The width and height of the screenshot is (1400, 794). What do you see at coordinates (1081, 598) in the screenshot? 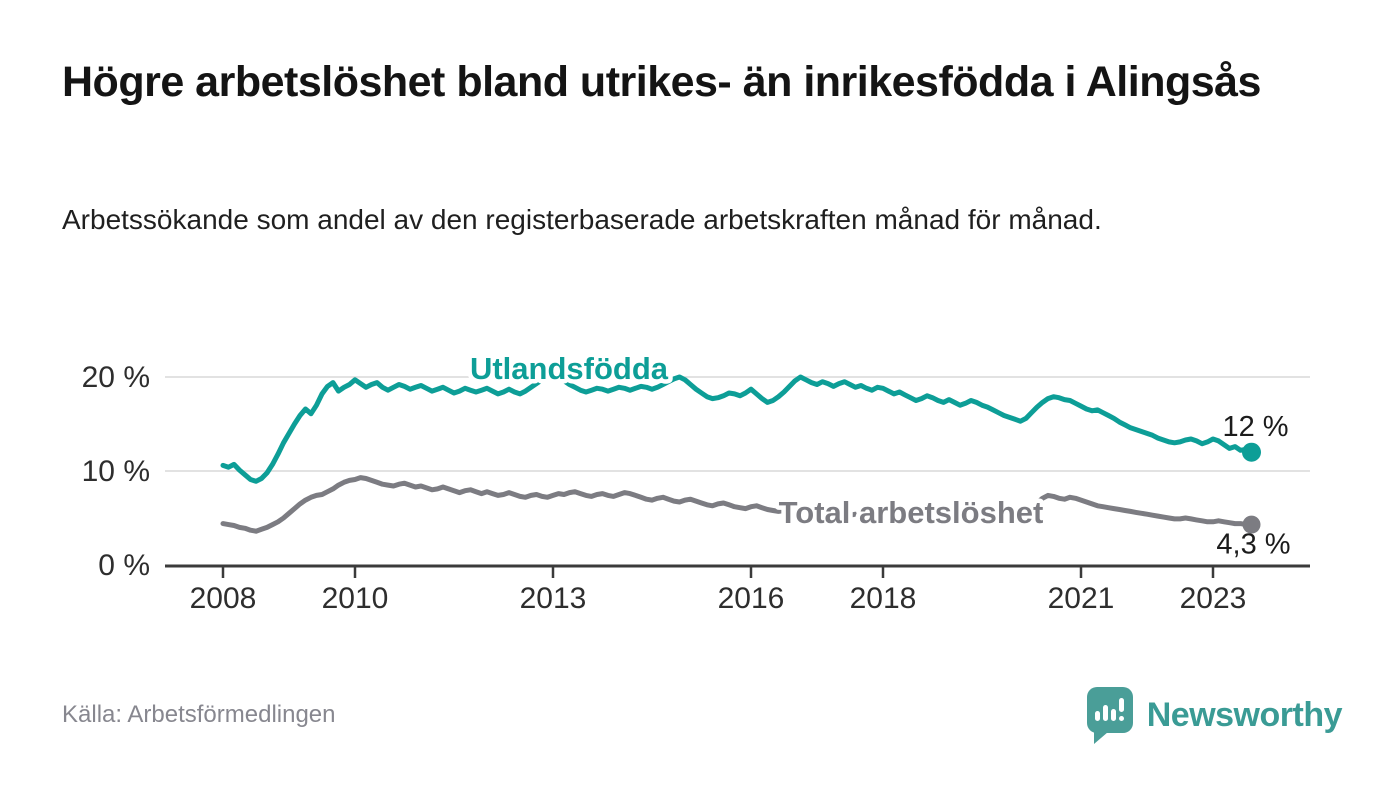
I see `x-tick-label: 2021` at bounding box center [1081, 598].